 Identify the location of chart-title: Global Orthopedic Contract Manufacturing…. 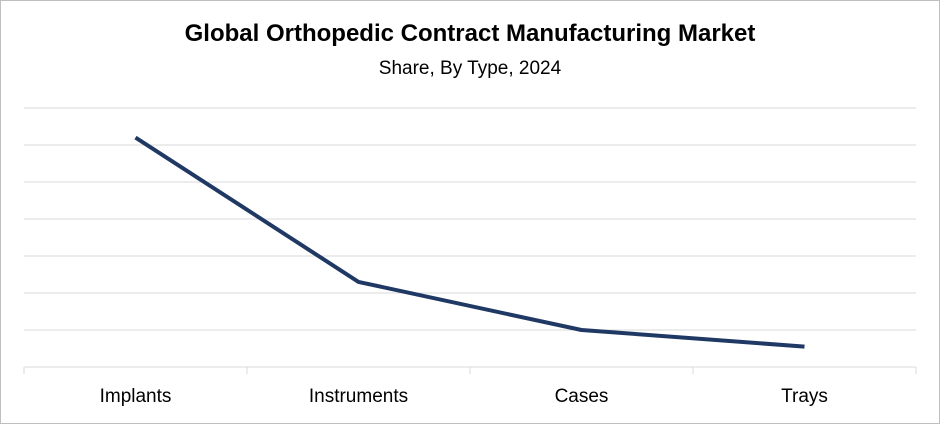
(470, 33).